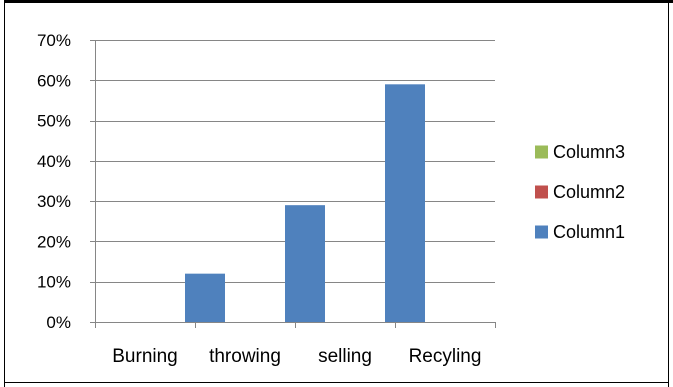 This screenshot has width=673, height=387. I want to click on x-category-label: selling, so click(345, 356).